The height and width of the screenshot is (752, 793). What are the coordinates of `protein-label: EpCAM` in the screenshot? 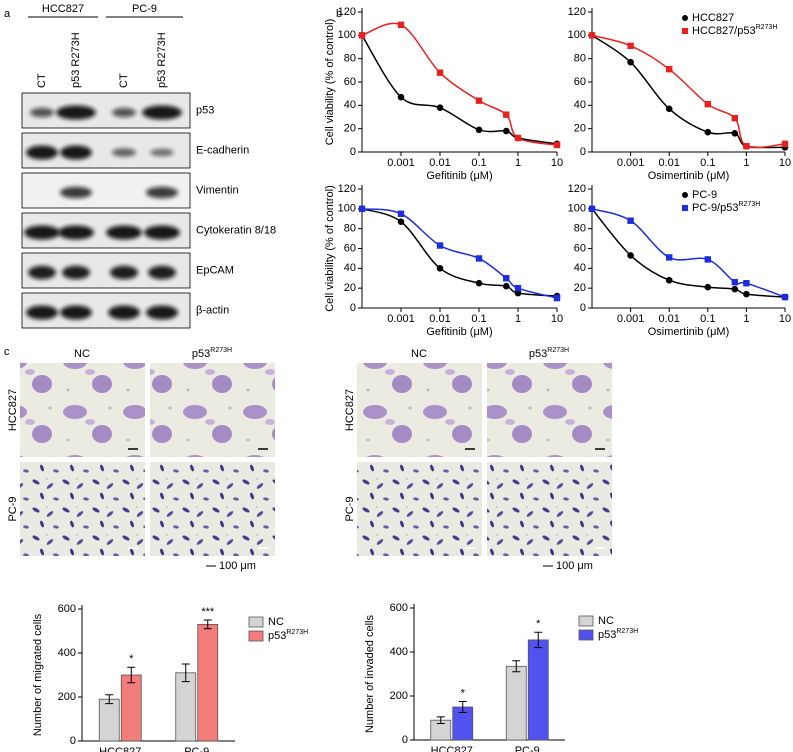 It's located at (215, 270).